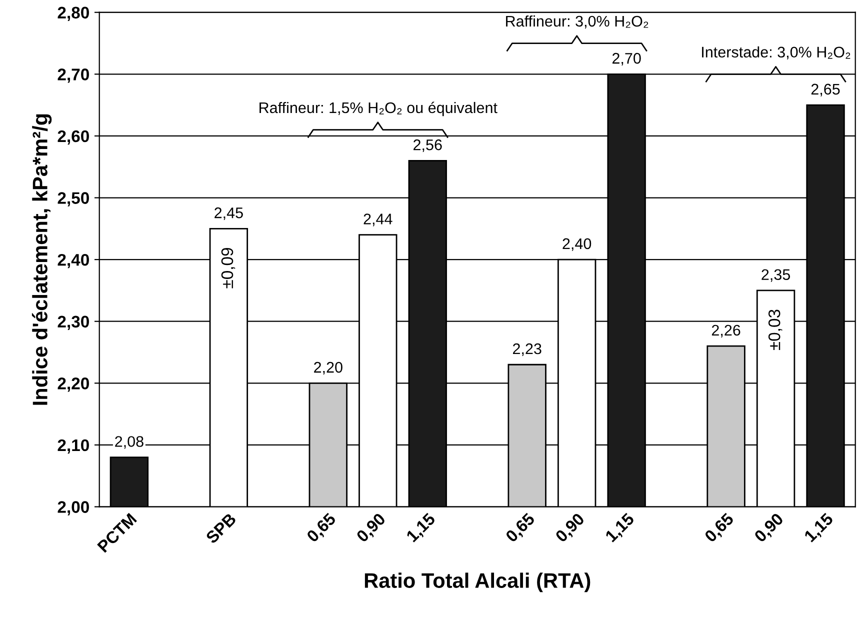 The width and height of the screenshot is (864, 618). What do you see at coordinates (129, 442) in the screenshot?
I see `data-label: 2,08` at bounding box center [129, 442].